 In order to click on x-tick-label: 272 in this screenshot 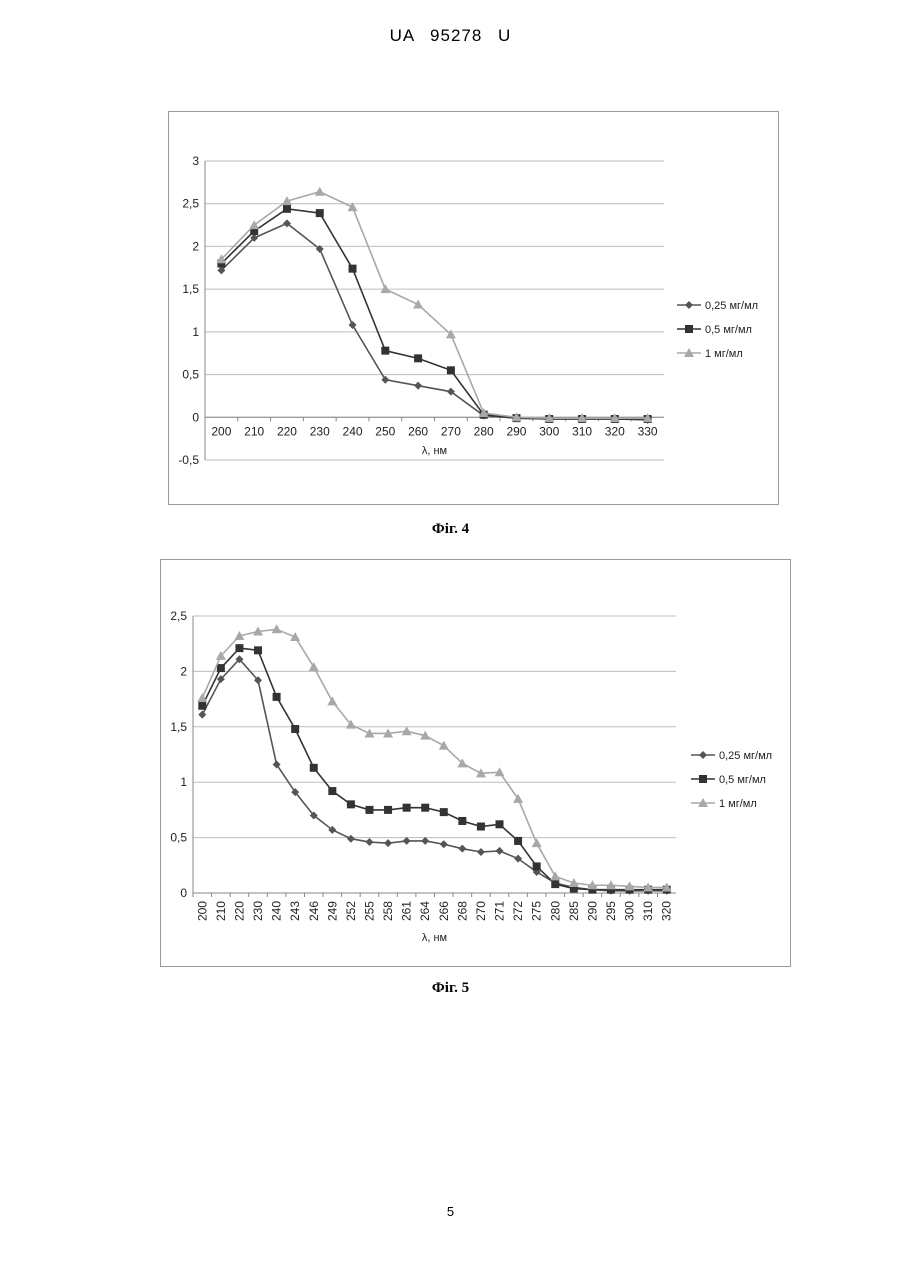, I will do `click(518, 911)`.